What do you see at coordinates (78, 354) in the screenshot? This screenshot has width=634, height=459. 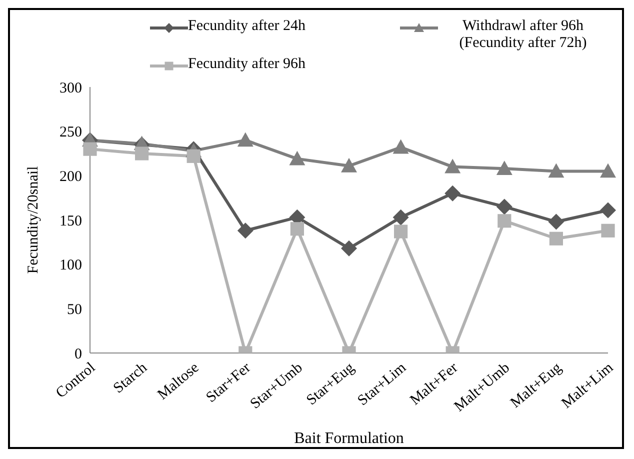 I see `y-tick-label: 0` at bounding box center [78, 354].